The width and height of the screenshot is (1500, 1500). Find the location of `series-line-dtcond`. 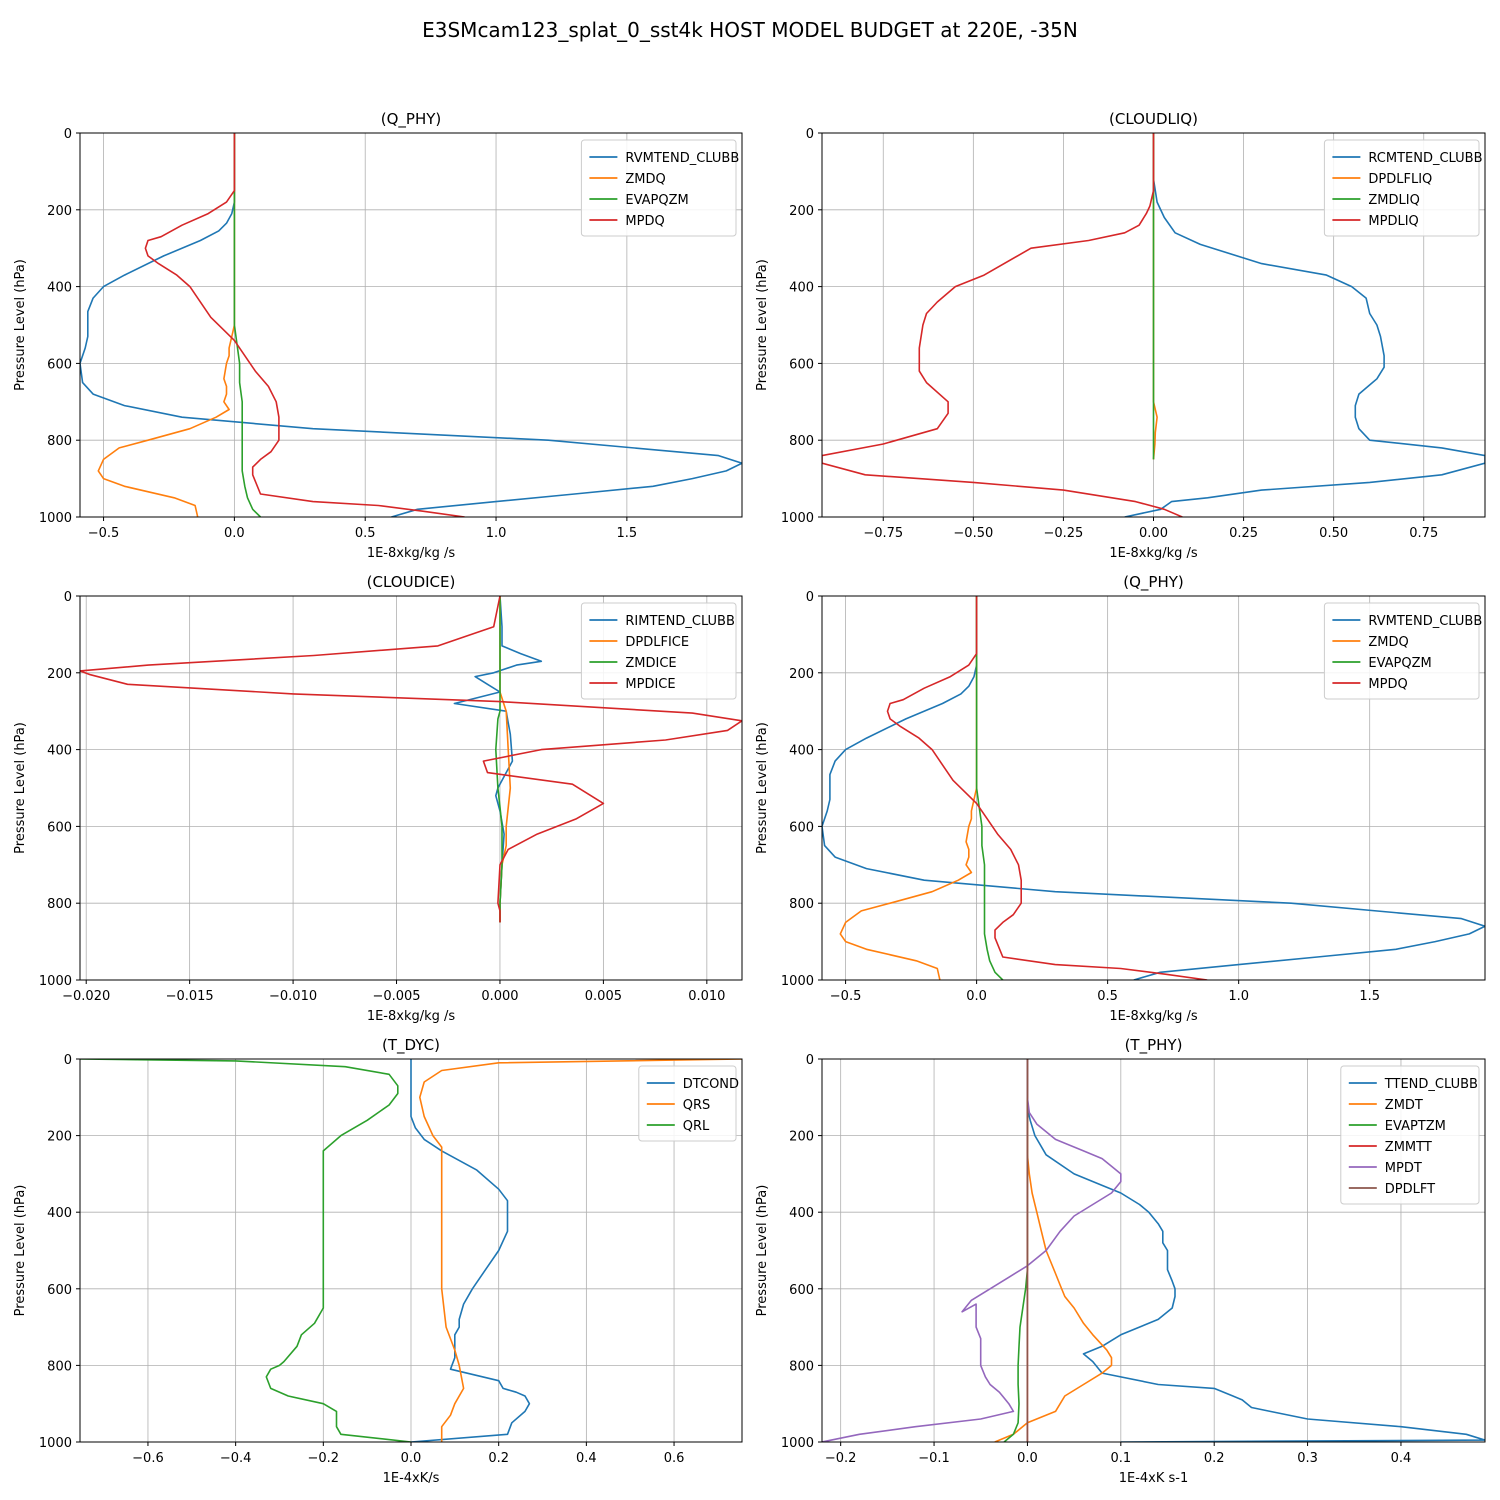

series-line-dtcond is located at coordinates (470, 1250).